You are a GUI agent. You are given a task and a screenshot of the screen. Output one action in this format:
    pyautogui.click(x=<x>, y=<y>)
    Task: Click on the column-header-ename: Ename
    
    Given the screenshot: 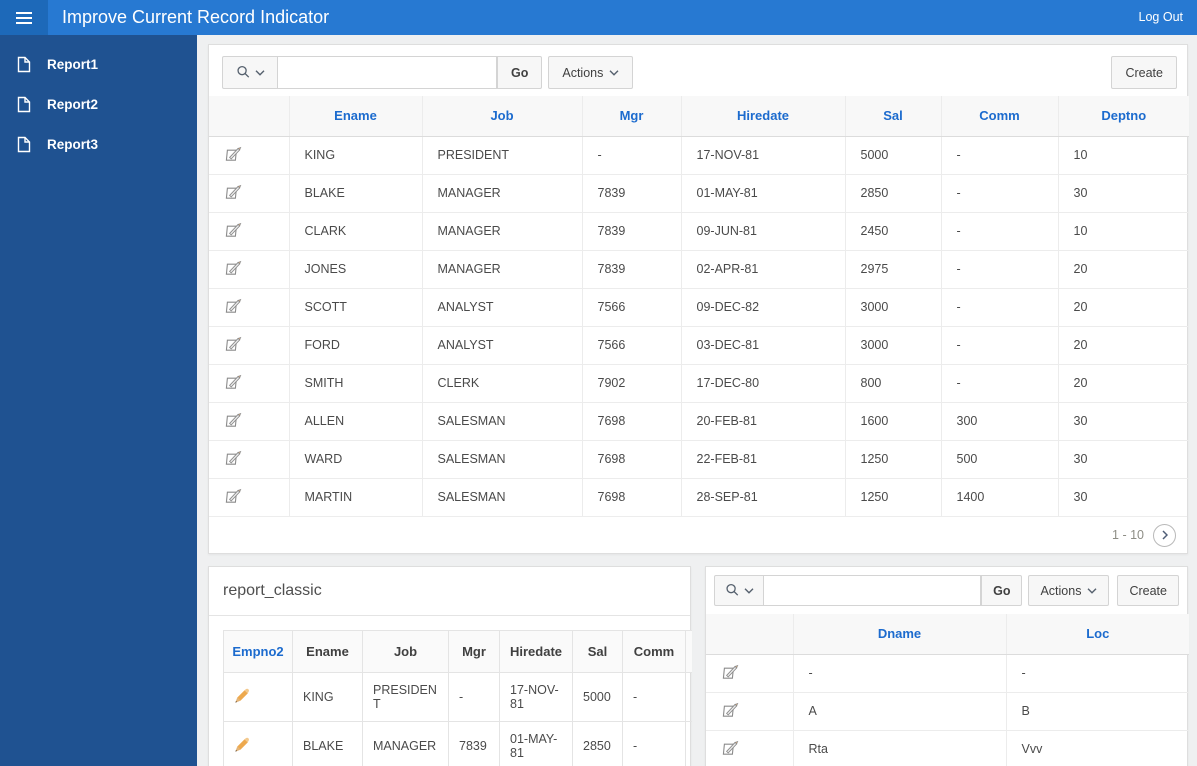 What is the action you would take?
    pyautogui.click(x=355, y=116)
    